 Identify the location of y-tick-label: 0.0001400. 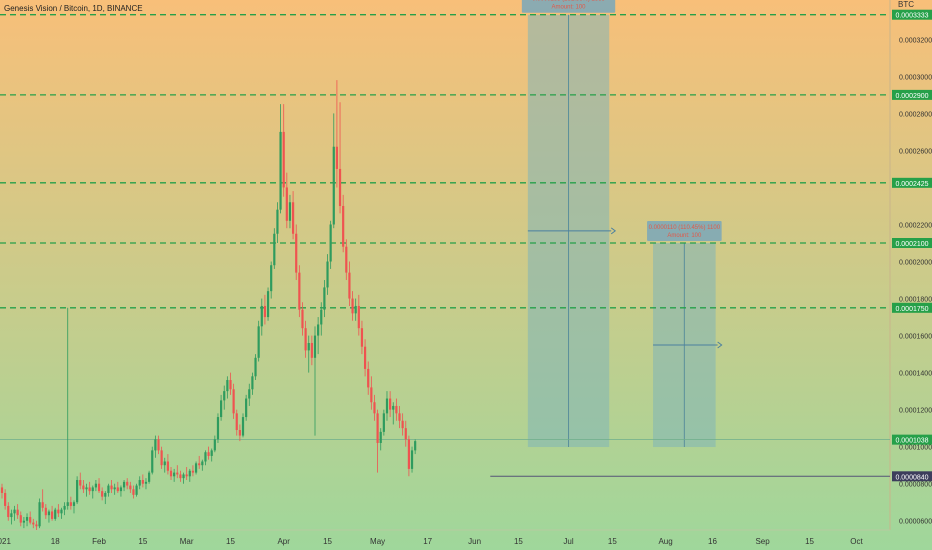
(915, 374).